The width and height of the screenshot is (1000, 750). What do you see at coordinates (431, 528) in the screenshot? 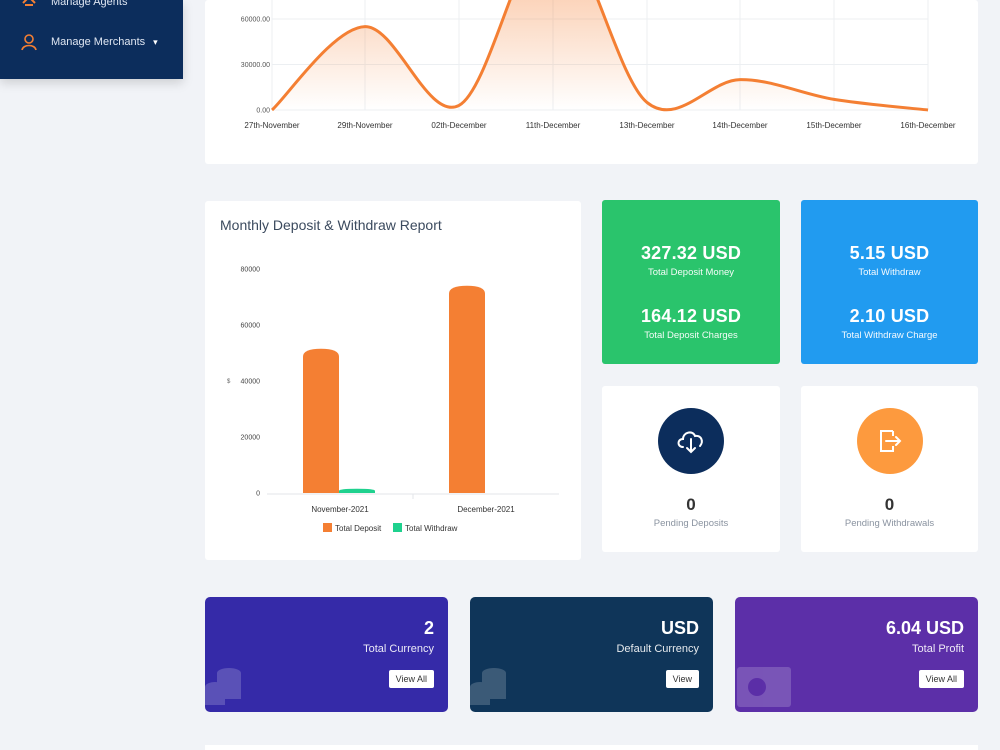
I see `legend-label: Total Withdraw` at bounding box center [431, 528].